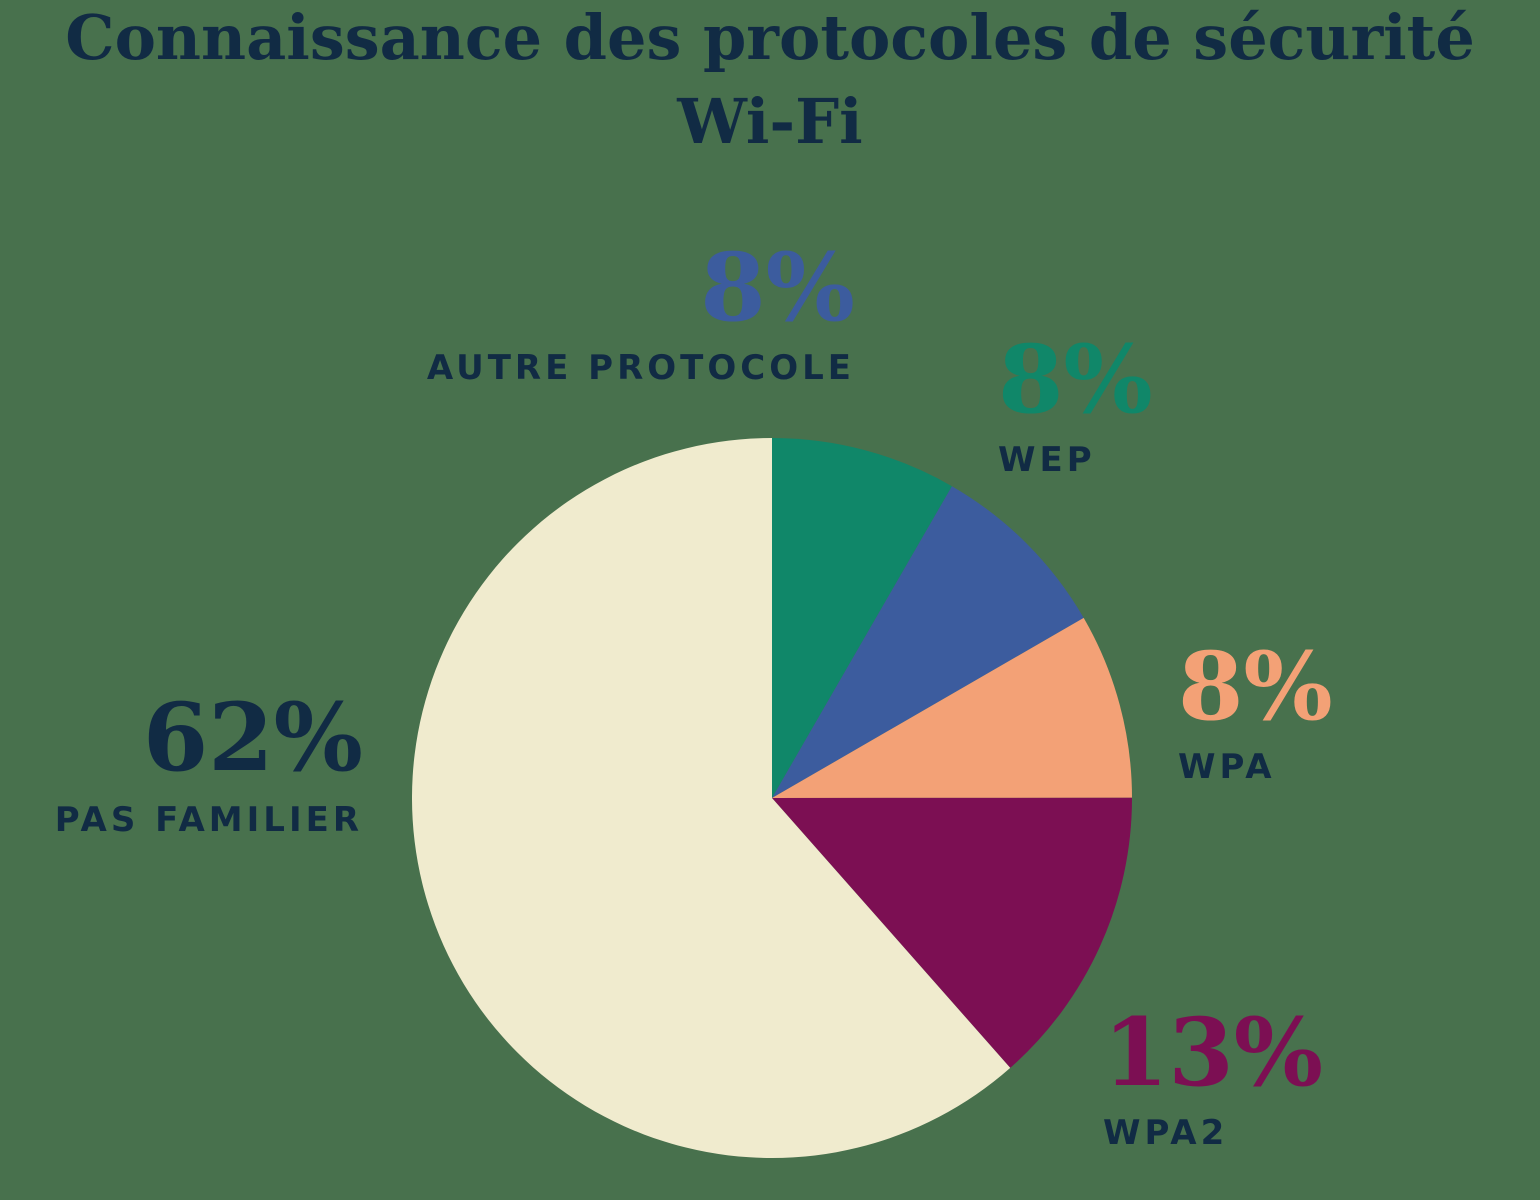 The image size is (1540, 1200). I want to click on slice-name-wpa2: WPA2, so click(1166, 1133).